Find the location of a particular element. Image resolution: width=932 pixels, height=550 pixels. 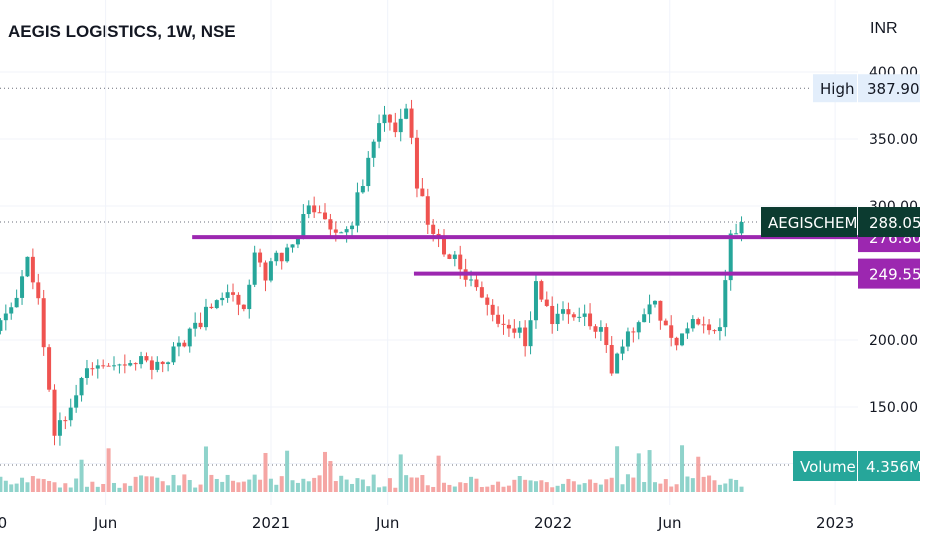

high-value: 387.90 is located at coordinates (893, 89).